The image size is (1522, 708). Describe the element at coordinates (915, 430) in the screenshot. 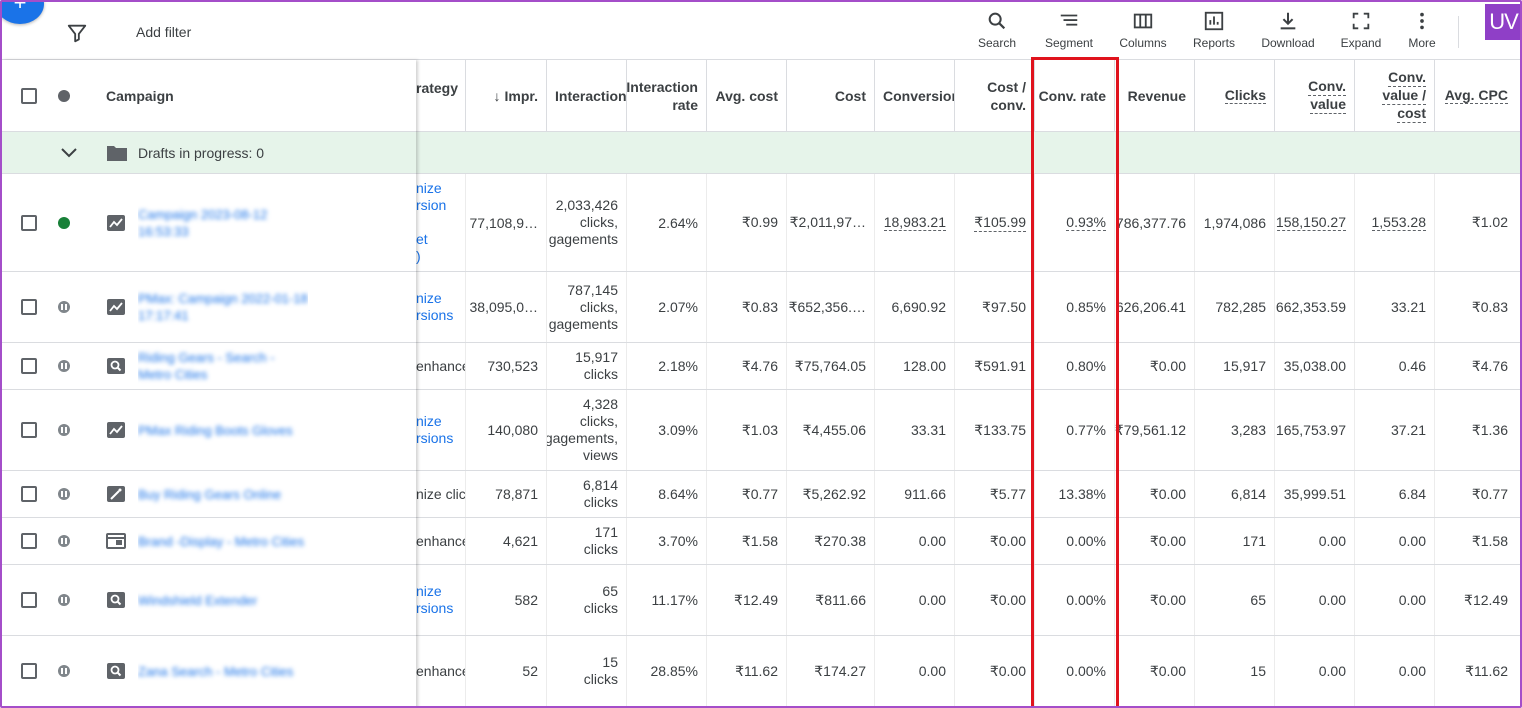

I see `conversions-cell: 33.31` at that location.